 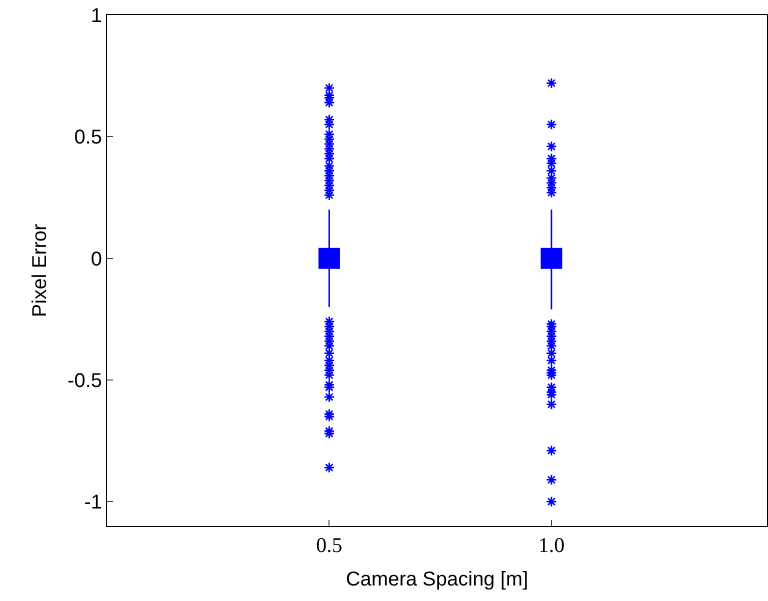 What do you see at coordinates (85, 381) in the screenshot?
I see `y-tick-label: -0.5` at bounding box center [85, 381].